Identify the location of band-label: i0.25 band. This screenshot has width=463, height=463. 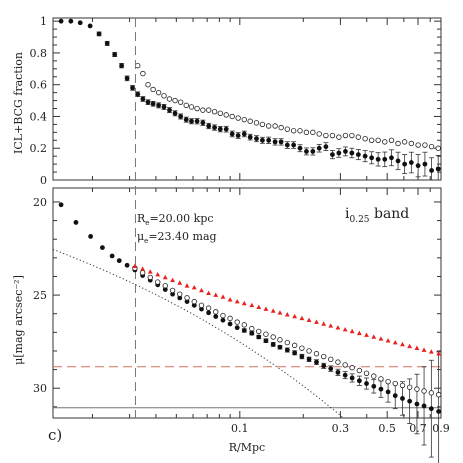
(377, 215).